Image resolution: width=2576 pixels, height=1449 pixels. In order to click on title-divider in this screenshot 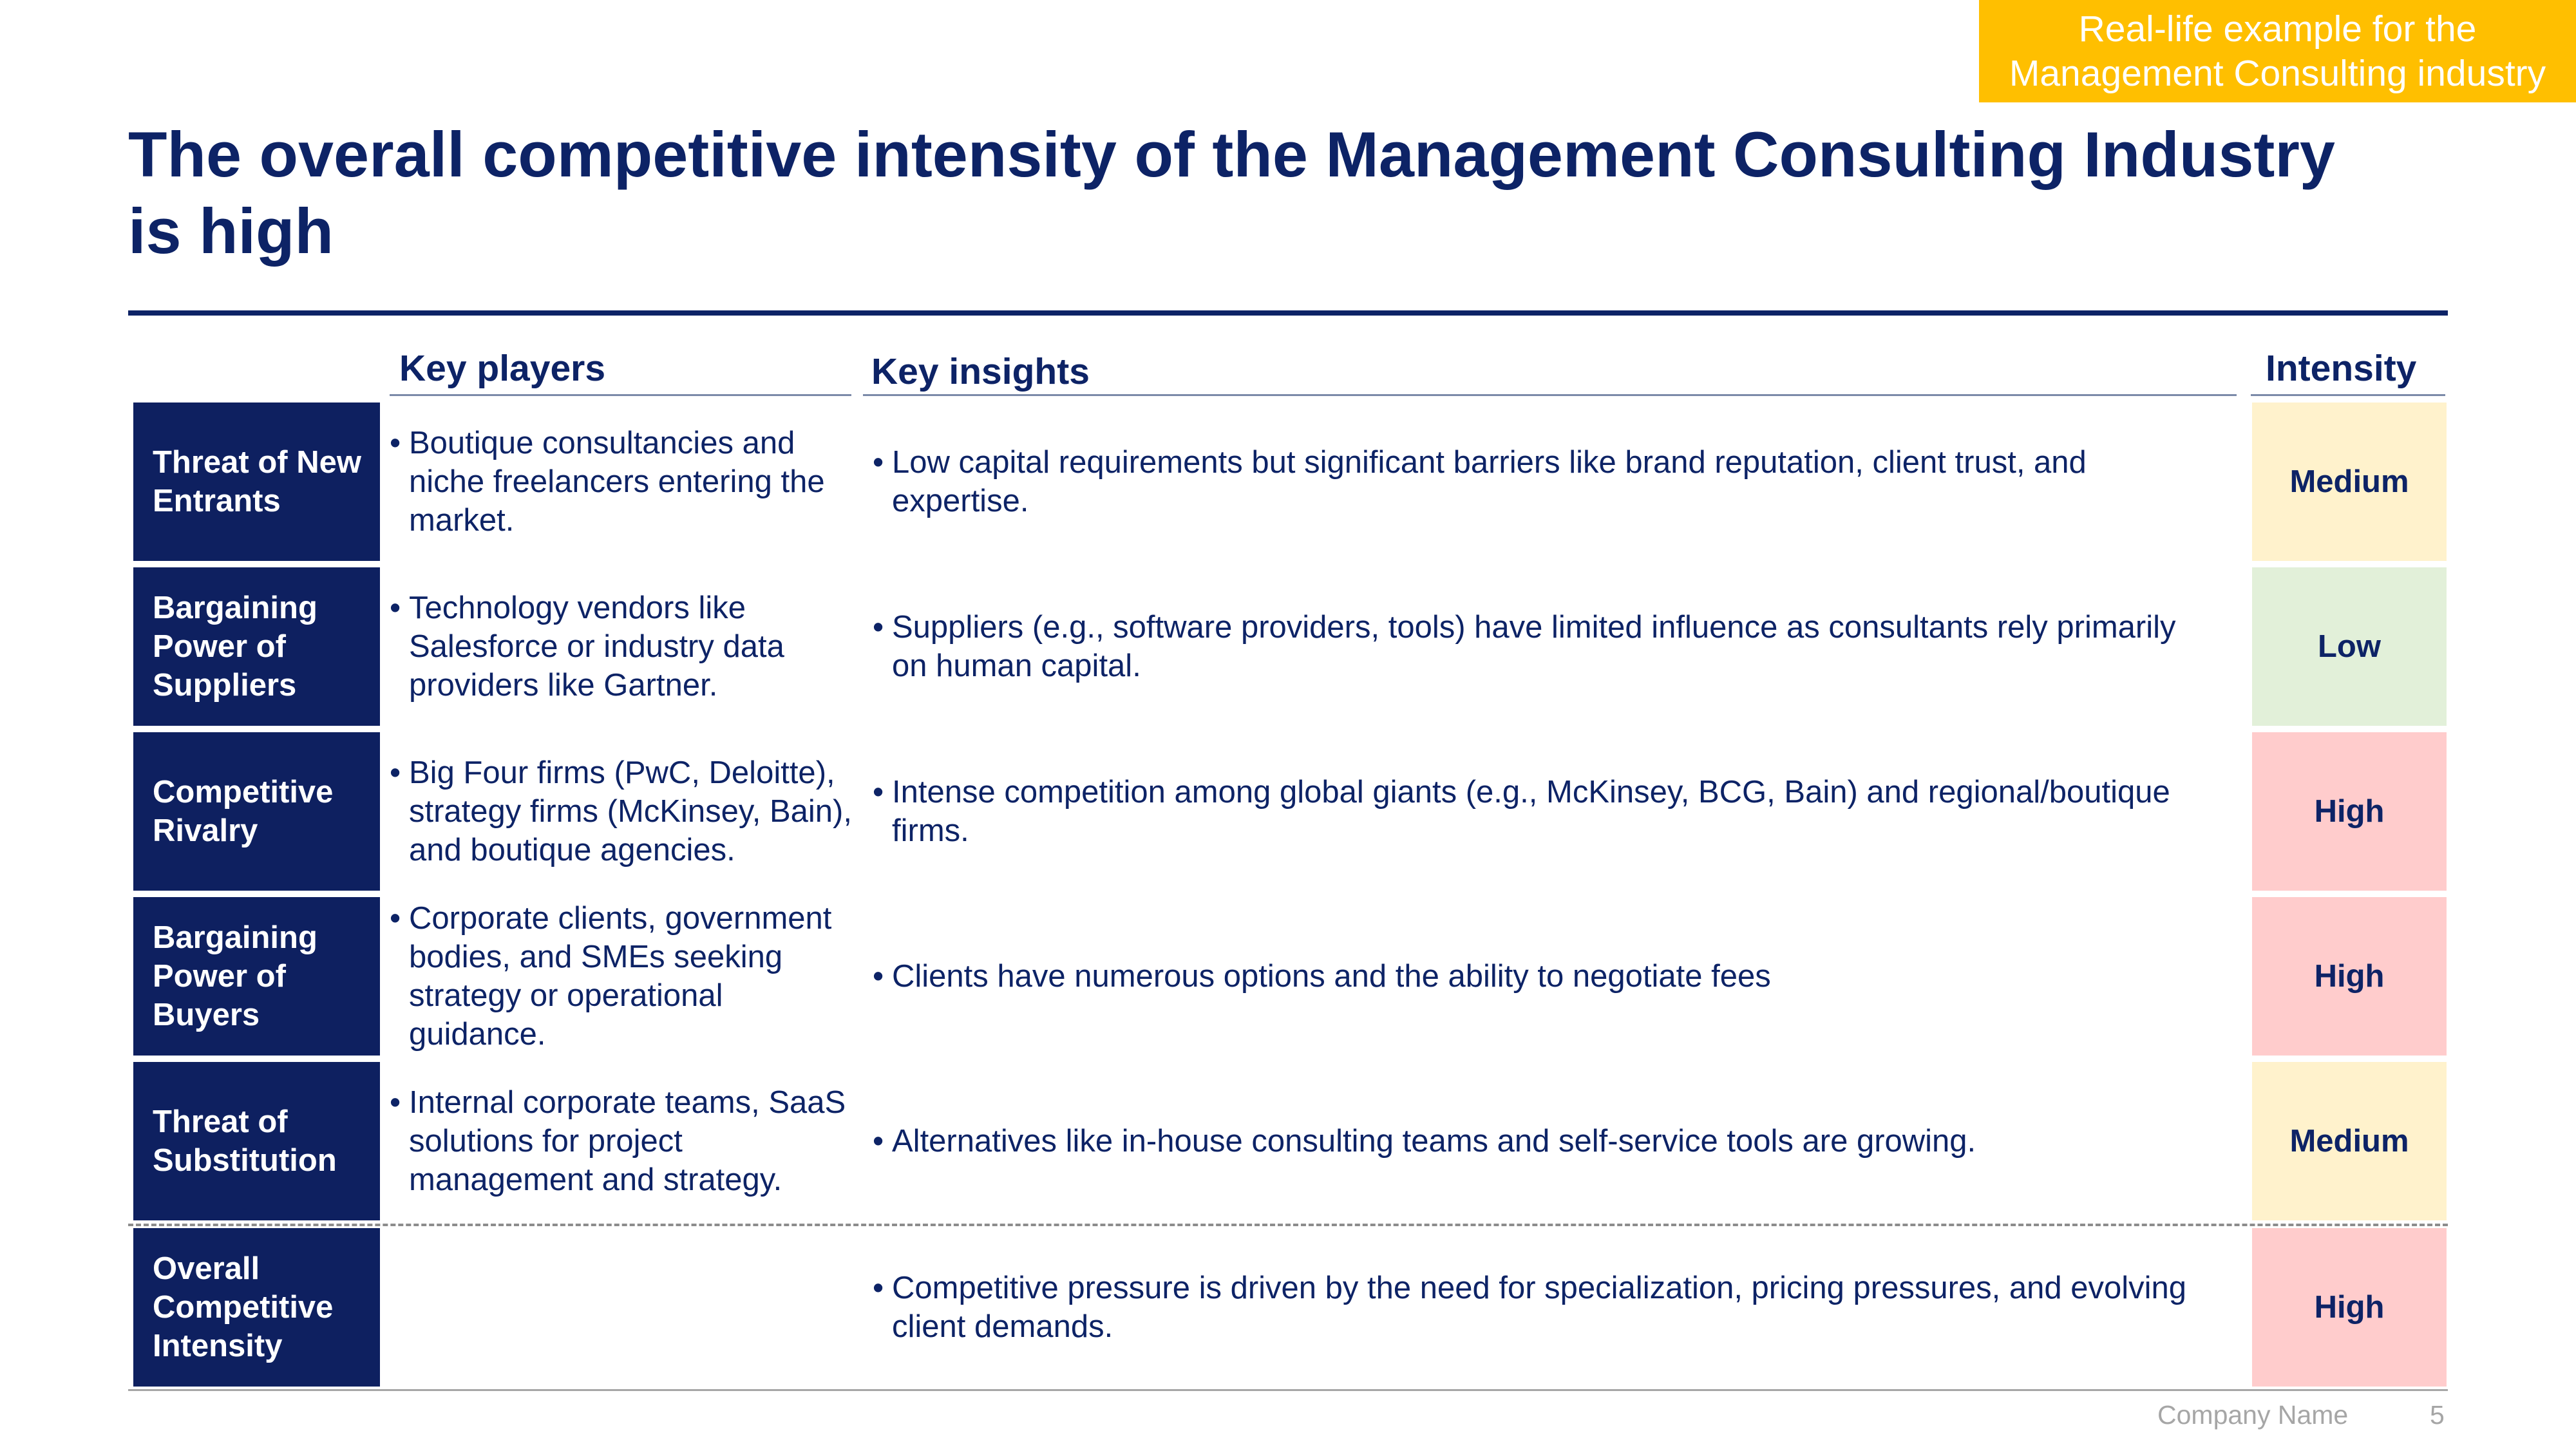, I will do `click(1288, 313)`.